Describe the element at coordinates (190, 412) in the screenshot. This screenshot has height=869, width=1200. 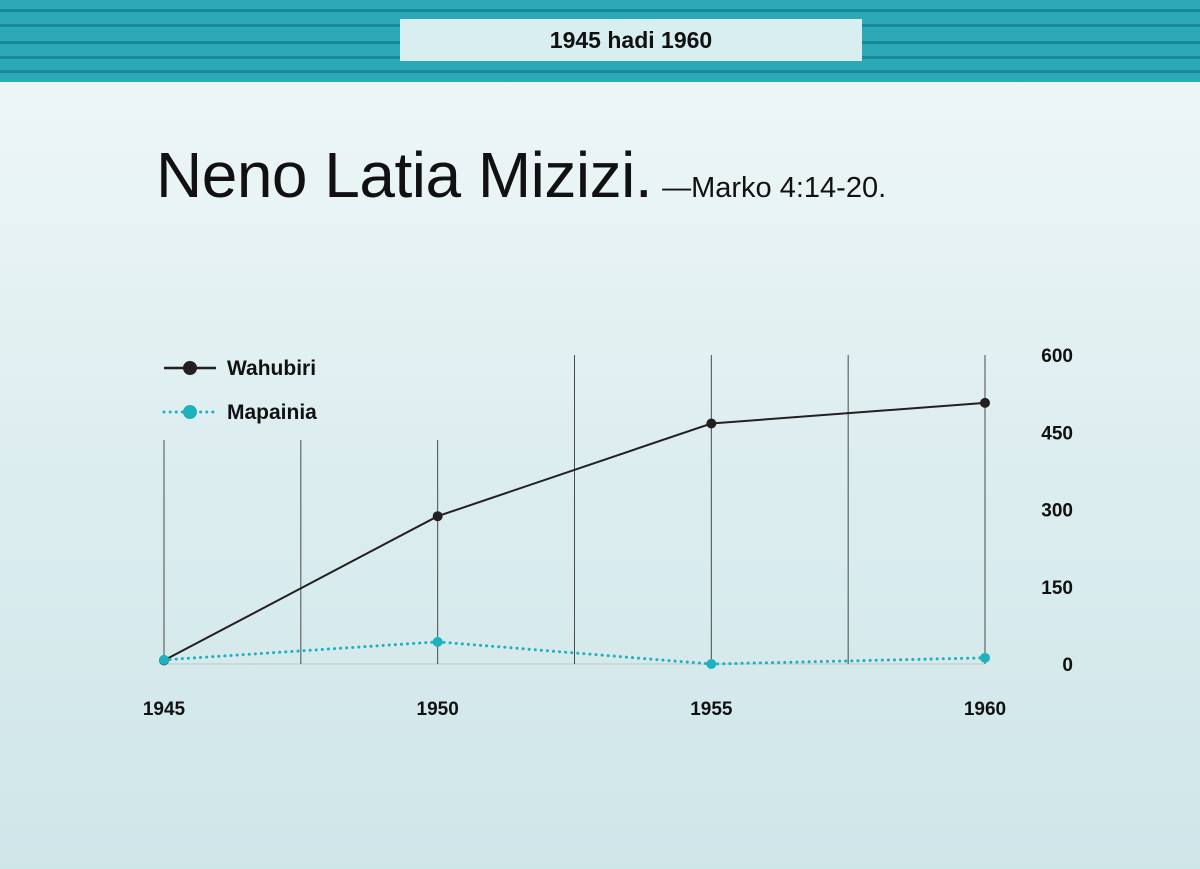
I see `legend-marker-mapainia` at that location.